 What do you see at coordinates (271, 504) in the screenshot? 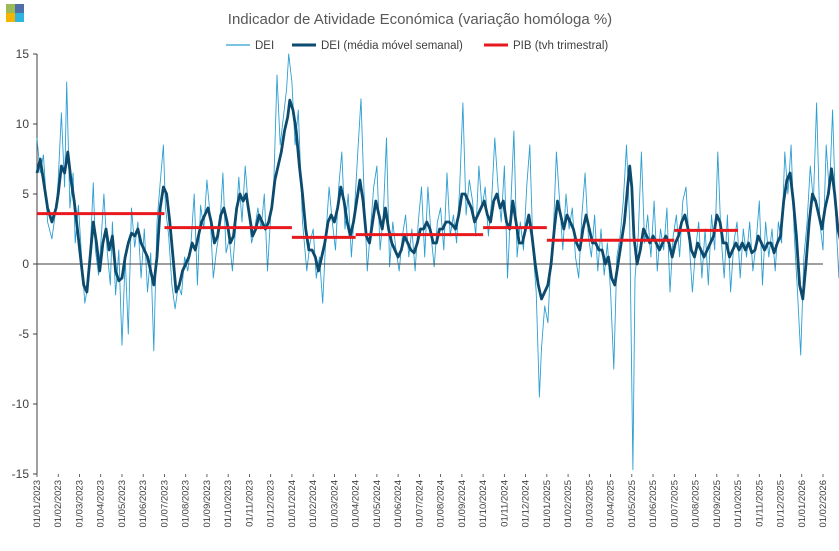
I see `x-tick-label: 01/12/2023` at bounding box center [271, 504].